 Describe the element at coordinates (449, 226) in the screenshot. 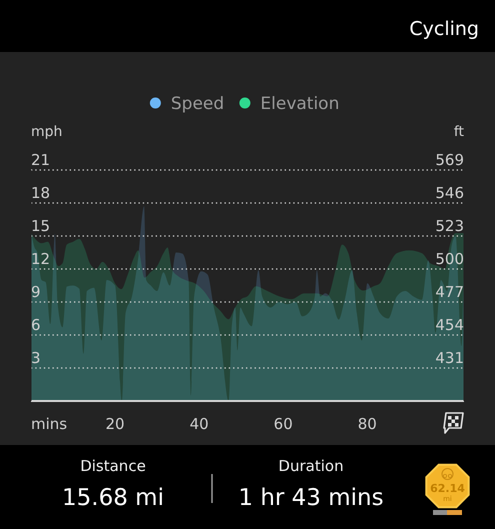

I see `y2-tick-label: 523` at that location.